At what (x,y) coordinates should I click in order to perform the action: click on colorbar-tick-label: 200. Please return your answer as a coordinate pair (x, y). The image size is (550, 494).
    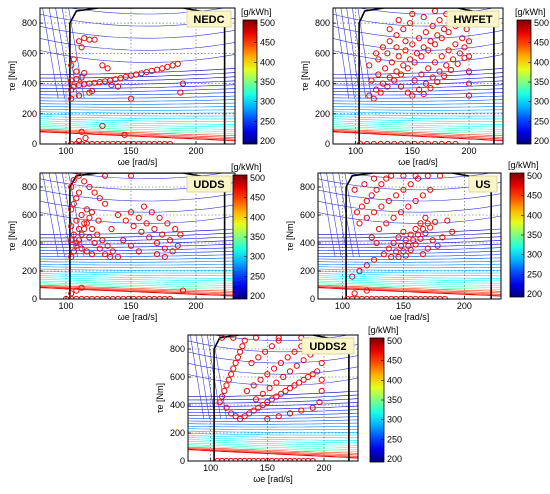
    Looking at the image, I should click on (394, 459).